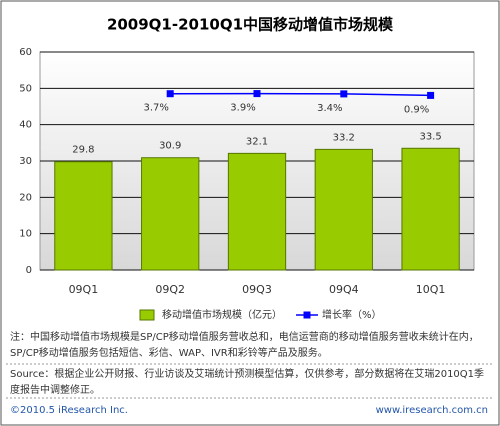  I want to click on y-tick-label: 50, so click(25, 88).